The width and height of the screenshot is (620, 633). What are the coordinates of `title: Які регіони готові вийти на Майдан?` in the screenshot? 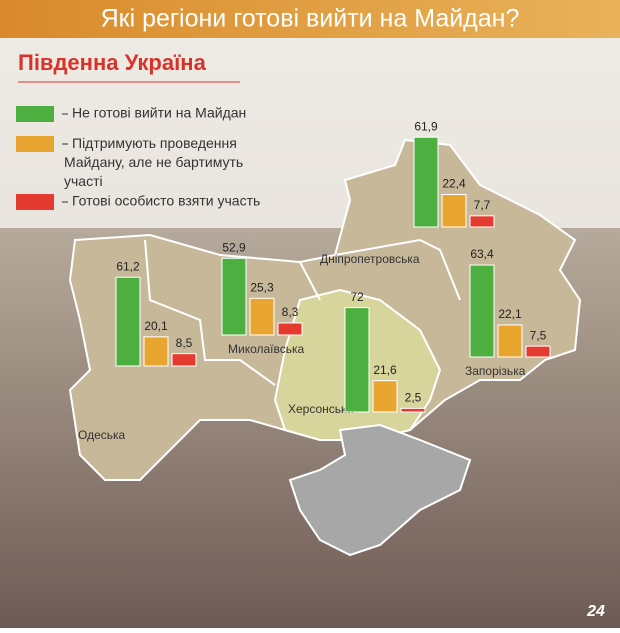 It's located at (310, 19).